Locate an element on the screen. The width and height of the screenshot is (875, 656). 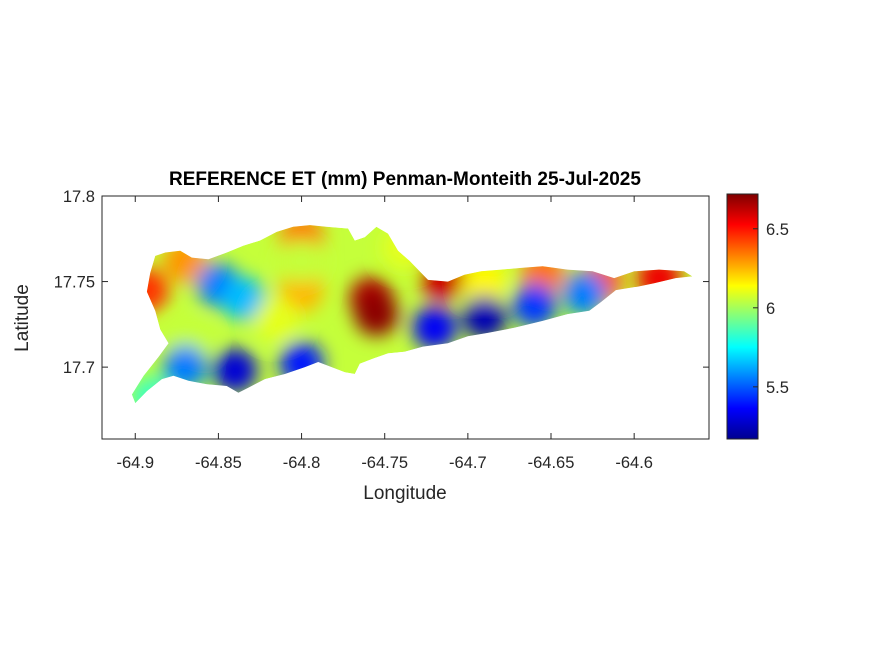
y-tick-label: 17.8 is located at coordinates (79, 197).